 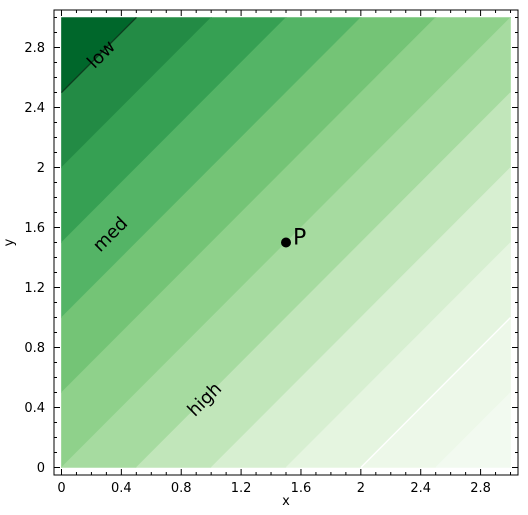 What do you see at coordinates (9, 242) in the screenshot?
I see `y-axis-label: y` at bounding box center [9, 242].